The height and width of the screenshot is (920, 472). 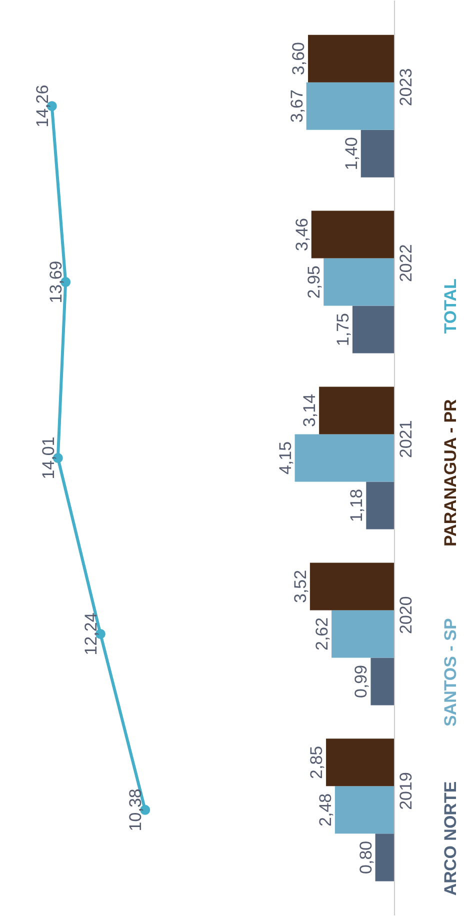 I want to click on text: PARANAGUA - PR, so click(x=450, y=473).